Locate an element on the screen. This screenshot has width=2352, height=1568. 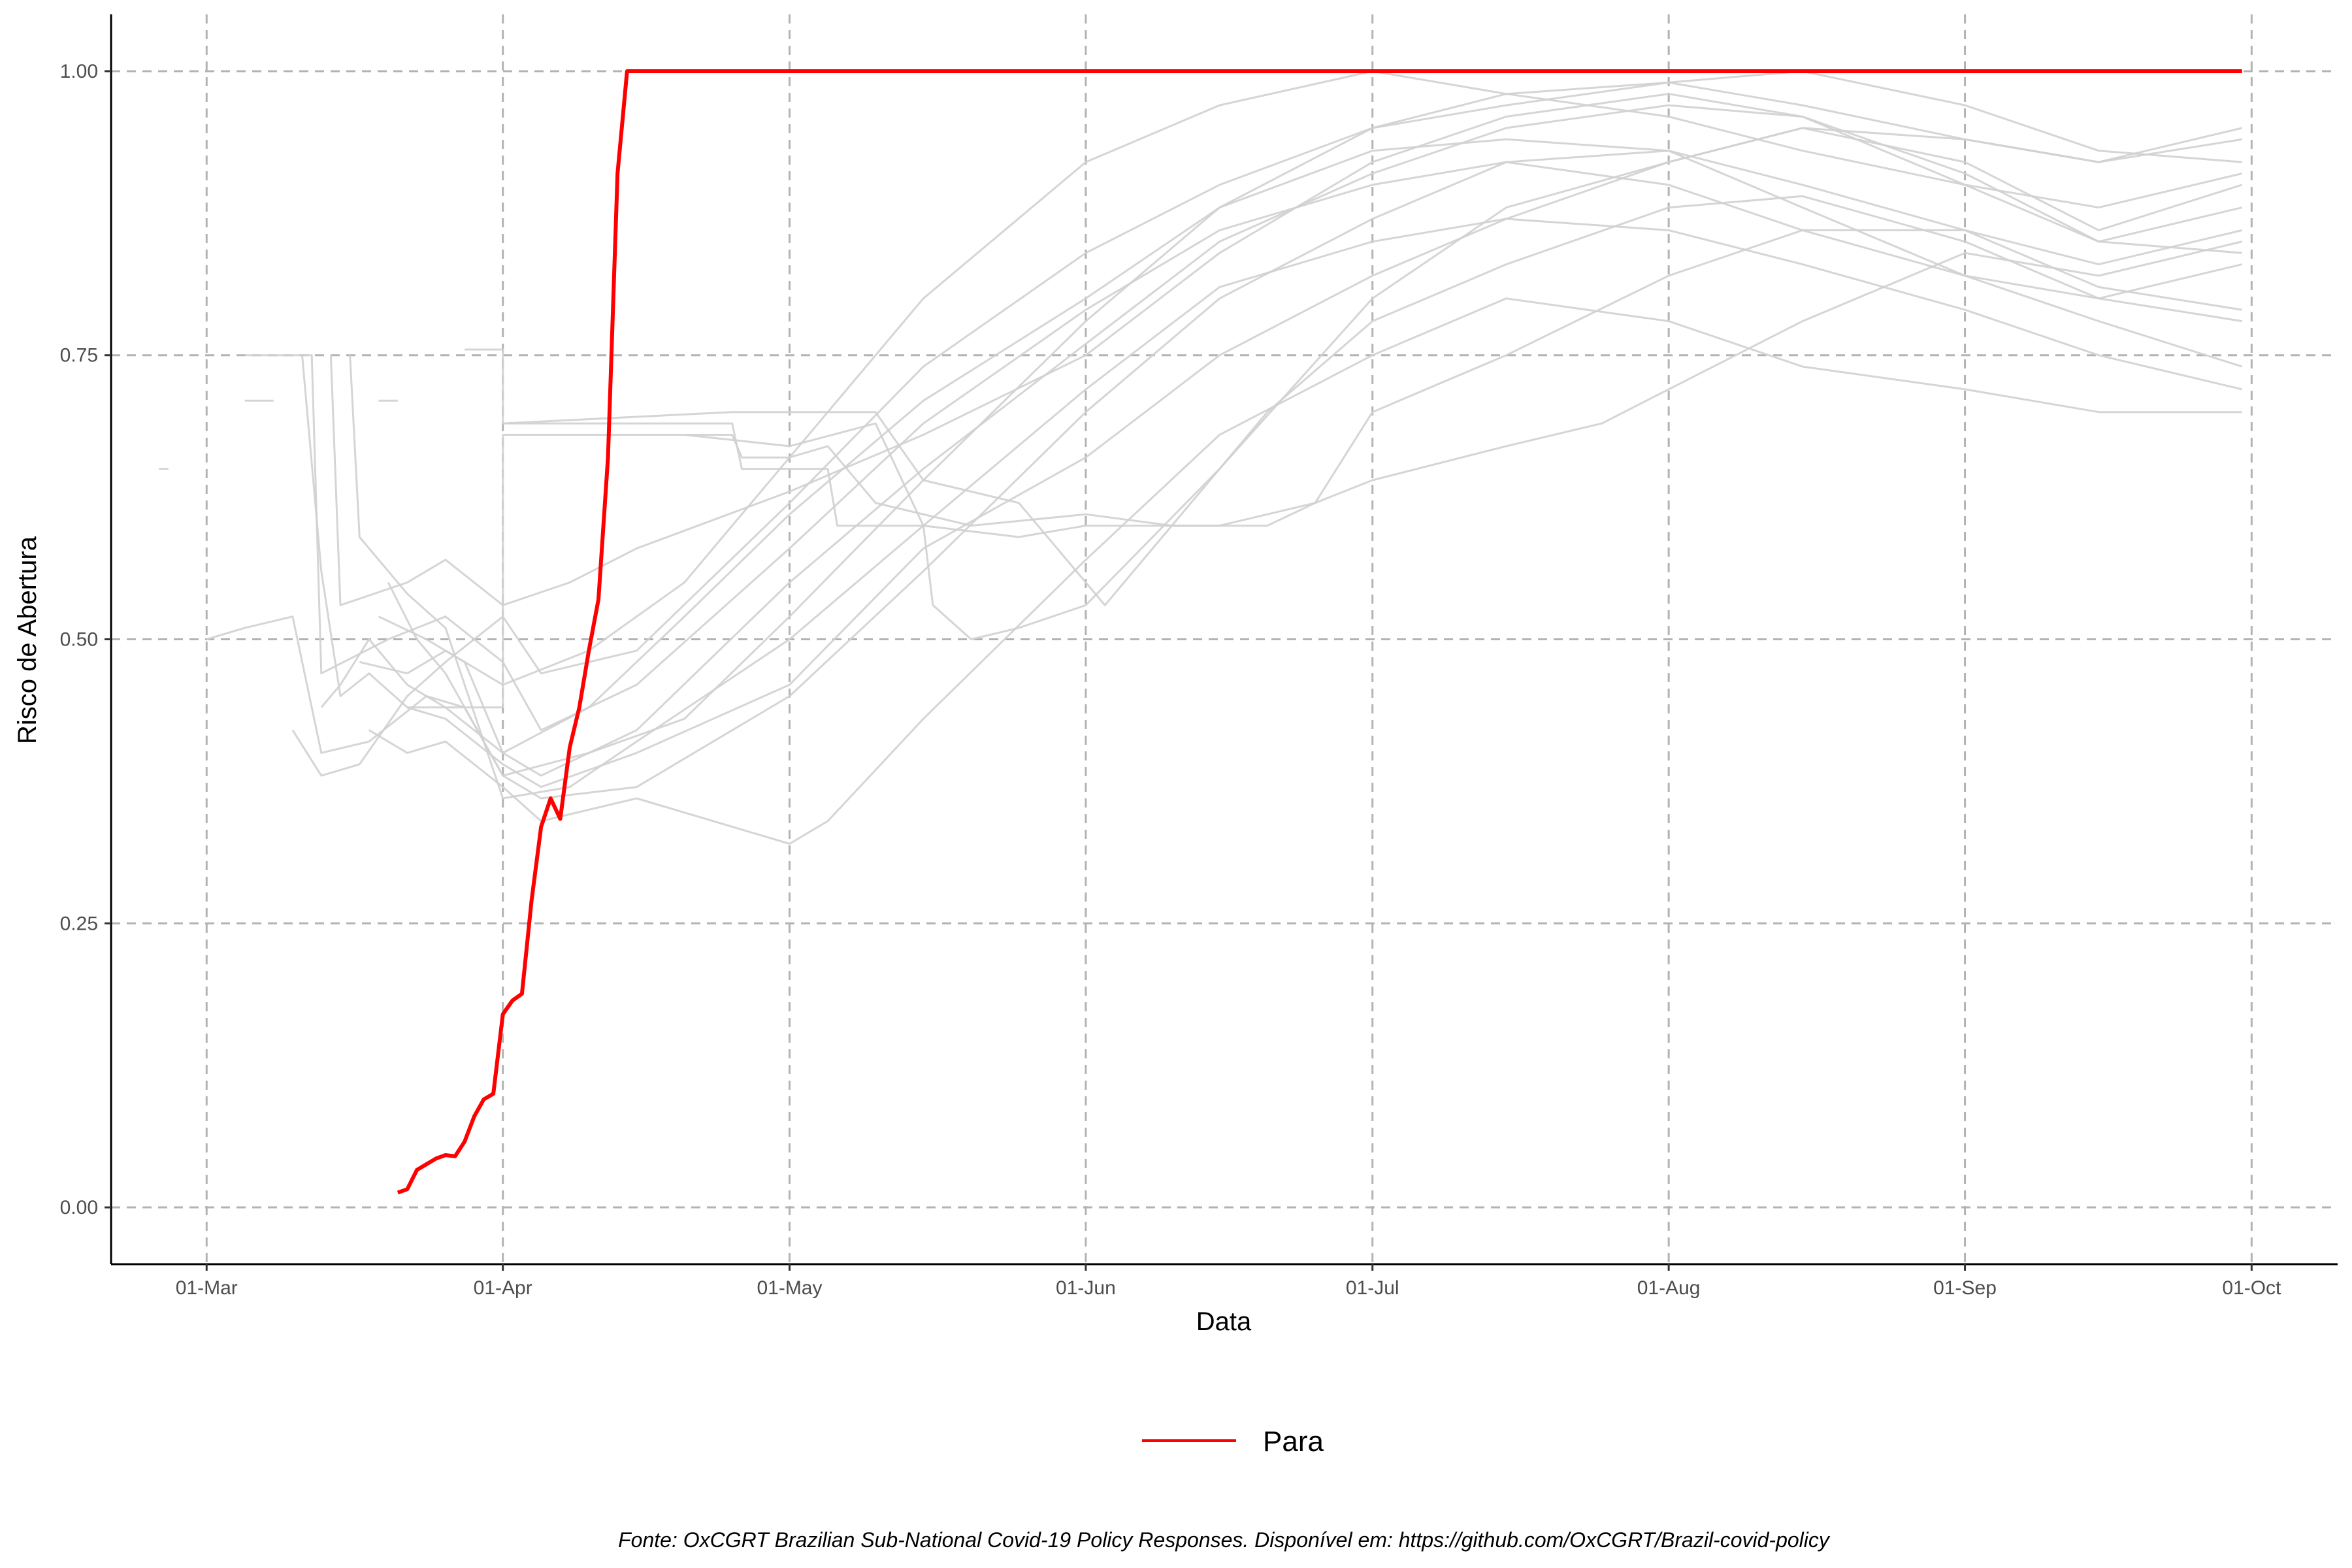
y-tick-label: 0.25 is located at coordinates (79, 923).